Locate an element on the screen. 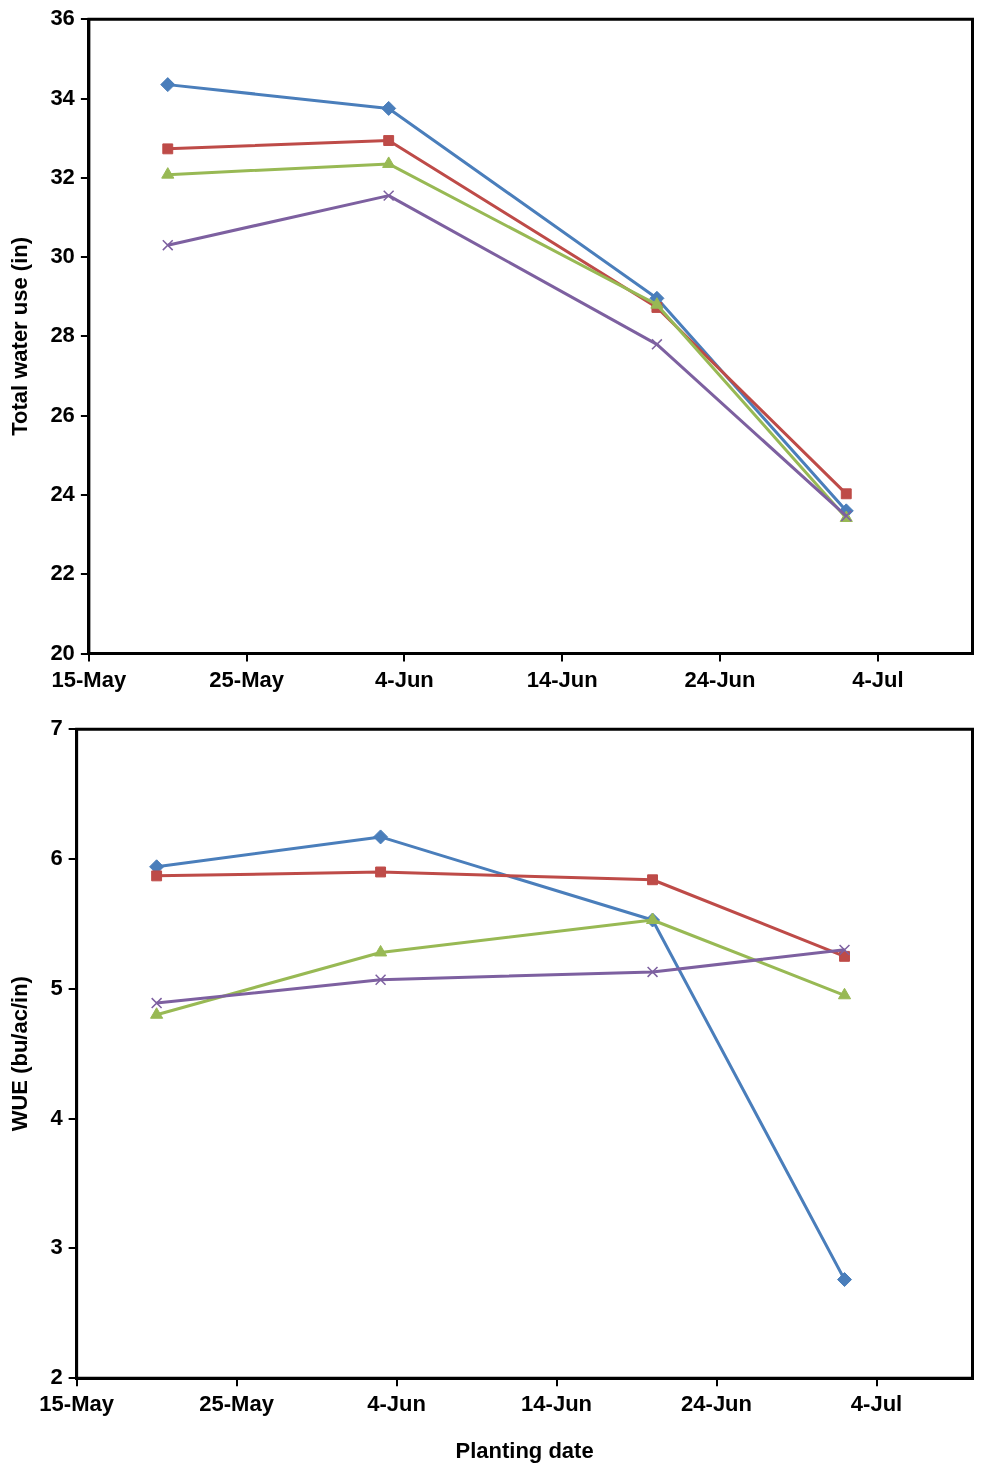 The image size is (981, 1473). y-tick-label: 36 is located at coordinates (62, 18).